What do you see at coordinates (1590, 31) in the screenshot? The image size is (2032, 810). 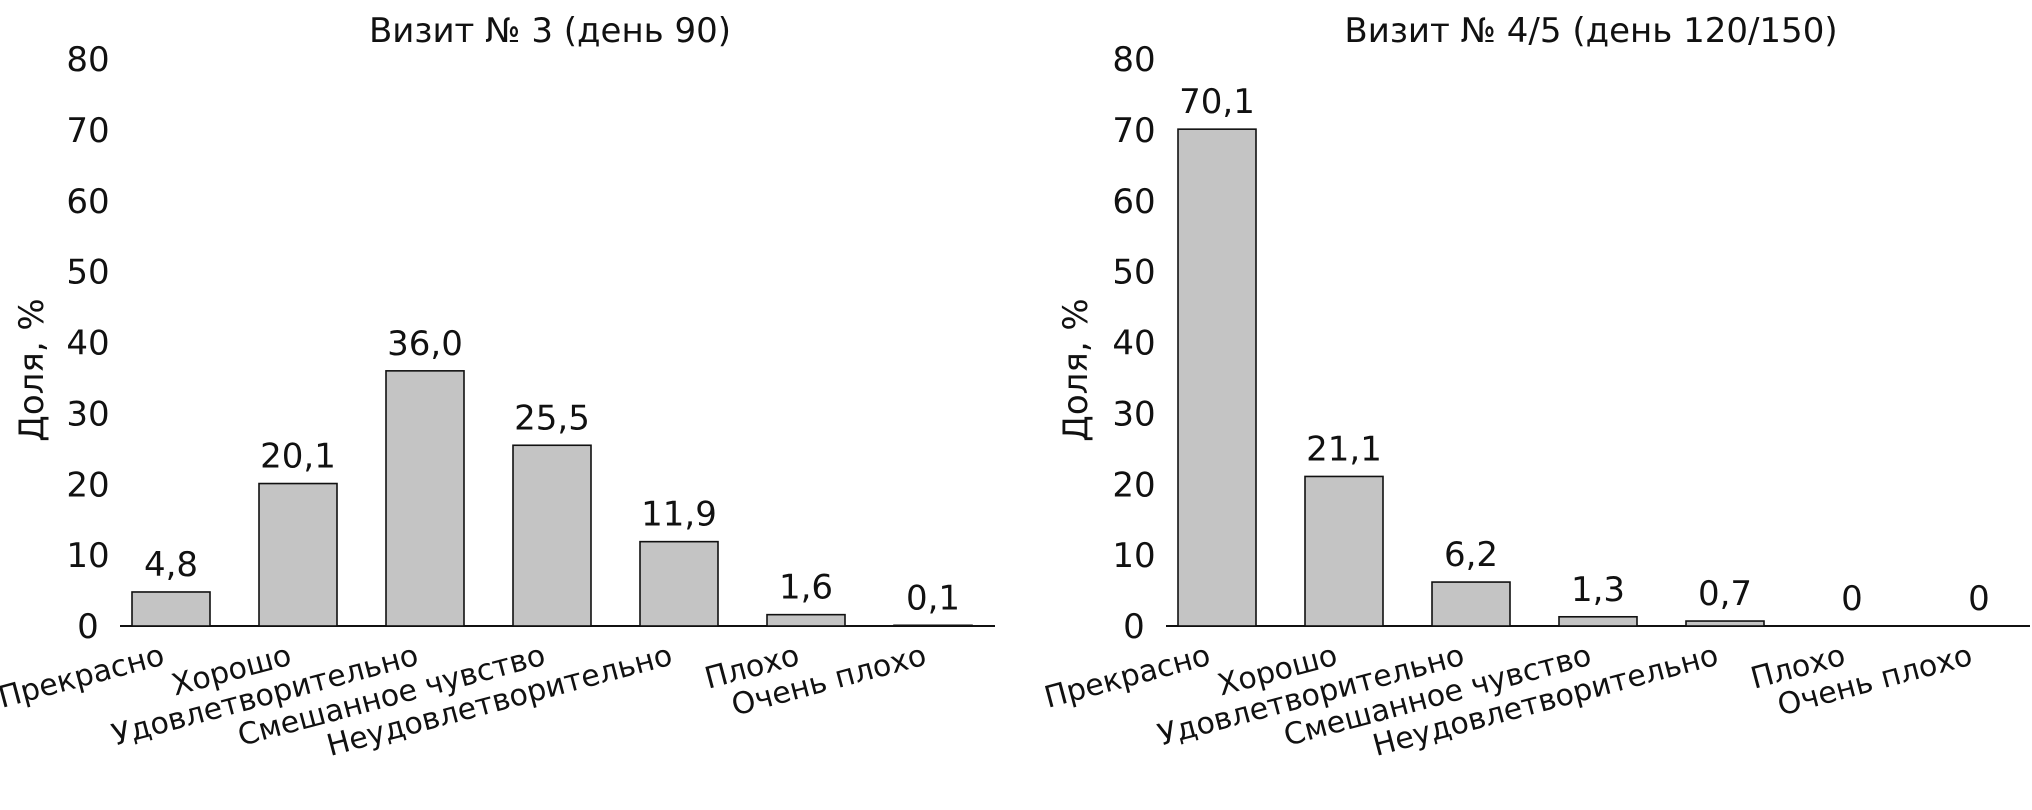 I see `chart-title: Визит № 4/5 (день 120/150)` at bounding box center [1590, 31].